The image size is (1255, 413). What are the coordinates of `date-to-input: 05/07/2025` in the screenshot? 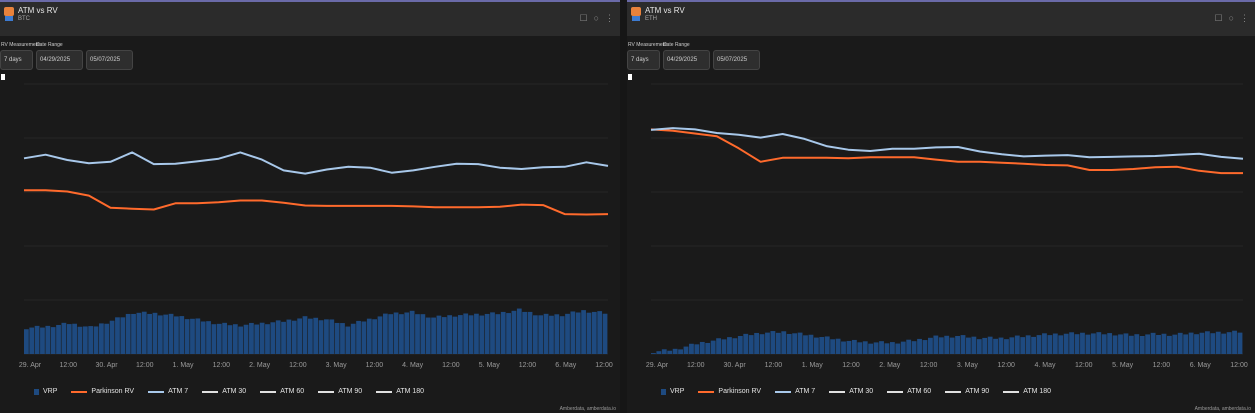 It's located at (109, 60).